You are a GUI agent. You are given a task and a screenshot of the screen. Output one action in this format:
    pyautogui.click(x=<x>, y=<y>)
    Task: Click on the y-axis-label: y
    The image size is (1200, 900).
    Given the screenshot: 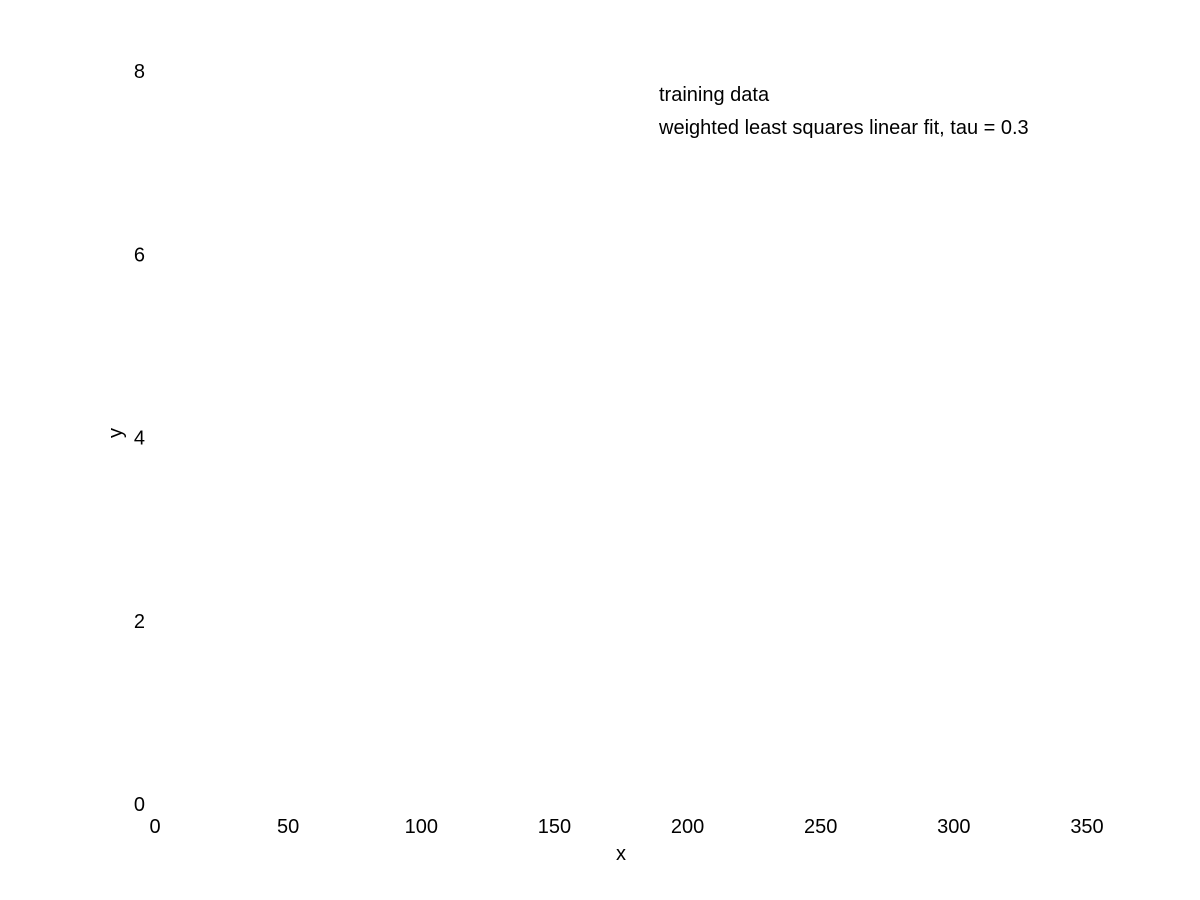 What is the action you would take?
    pyautogui.click(x=116, y=433)
    